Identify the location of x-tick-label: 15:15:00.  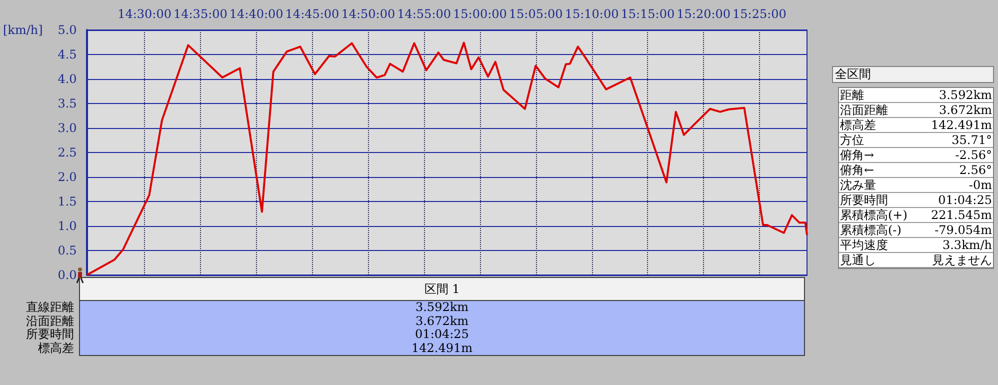
(647, 14).